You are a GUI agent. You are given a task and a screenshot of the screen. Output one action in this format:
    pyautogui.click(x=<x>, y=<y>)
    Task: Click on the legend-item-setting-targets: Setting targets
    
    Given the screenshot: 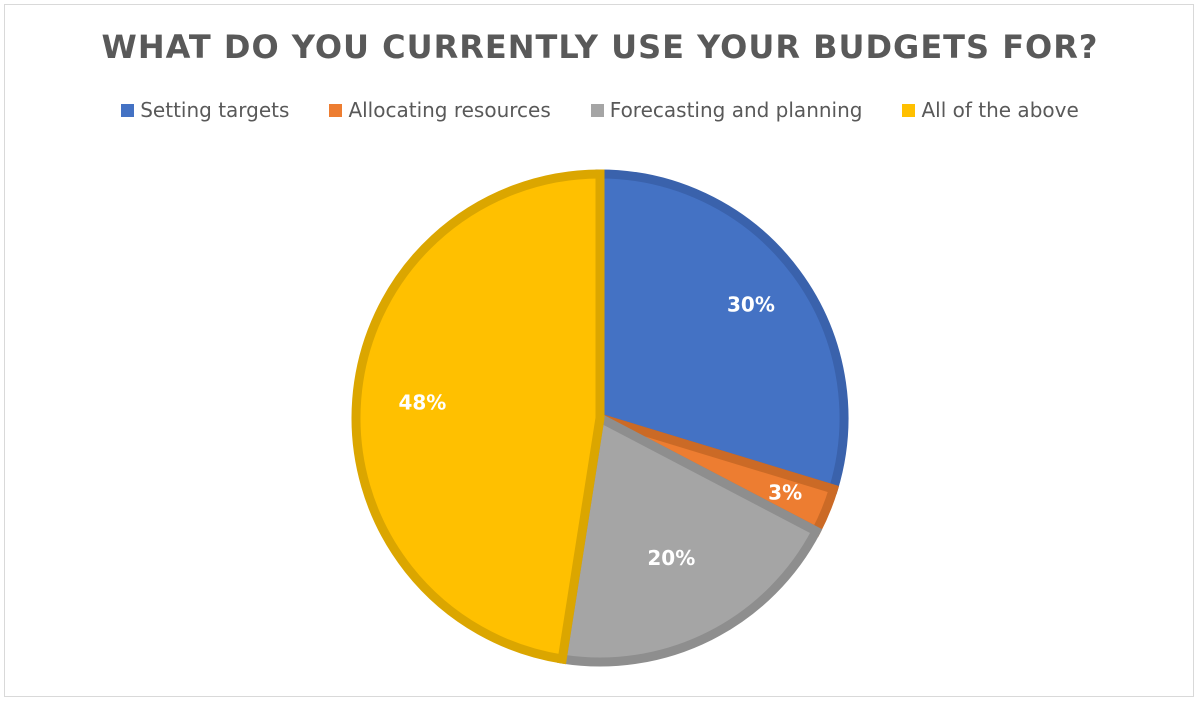 What is the action you would take?
    pyautogui.click(x=205, y=110)
    